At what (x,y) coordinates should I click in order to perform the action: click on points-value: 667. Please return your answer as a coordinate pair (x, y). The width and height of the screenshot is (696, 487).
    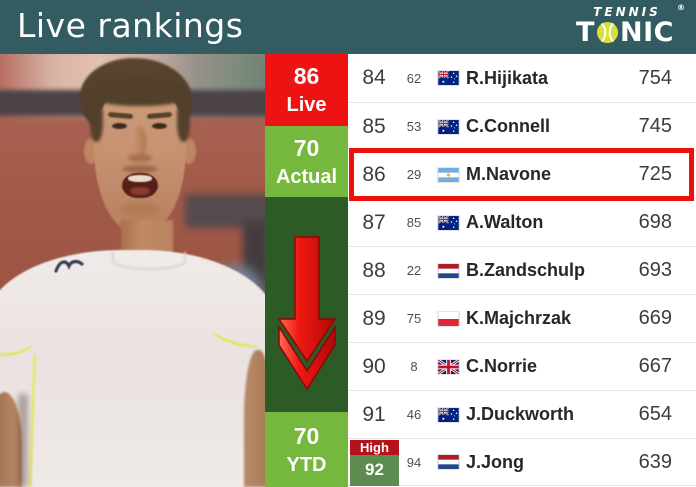
    Looking at the image, I should click on (655, 366).